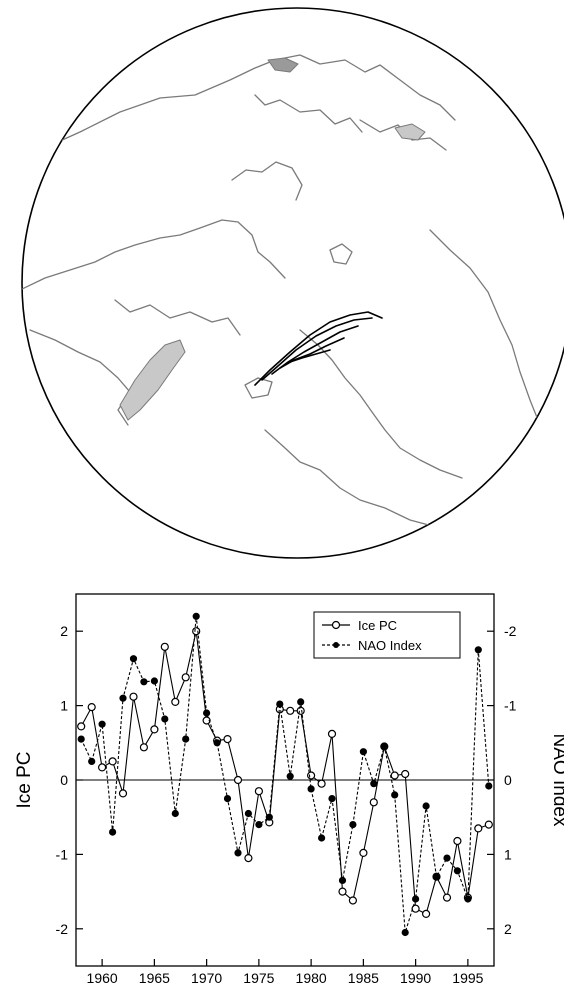  Describe the element at coordinates (336, 625) in the screenshot. I see `legend-ice-marker` at that location.